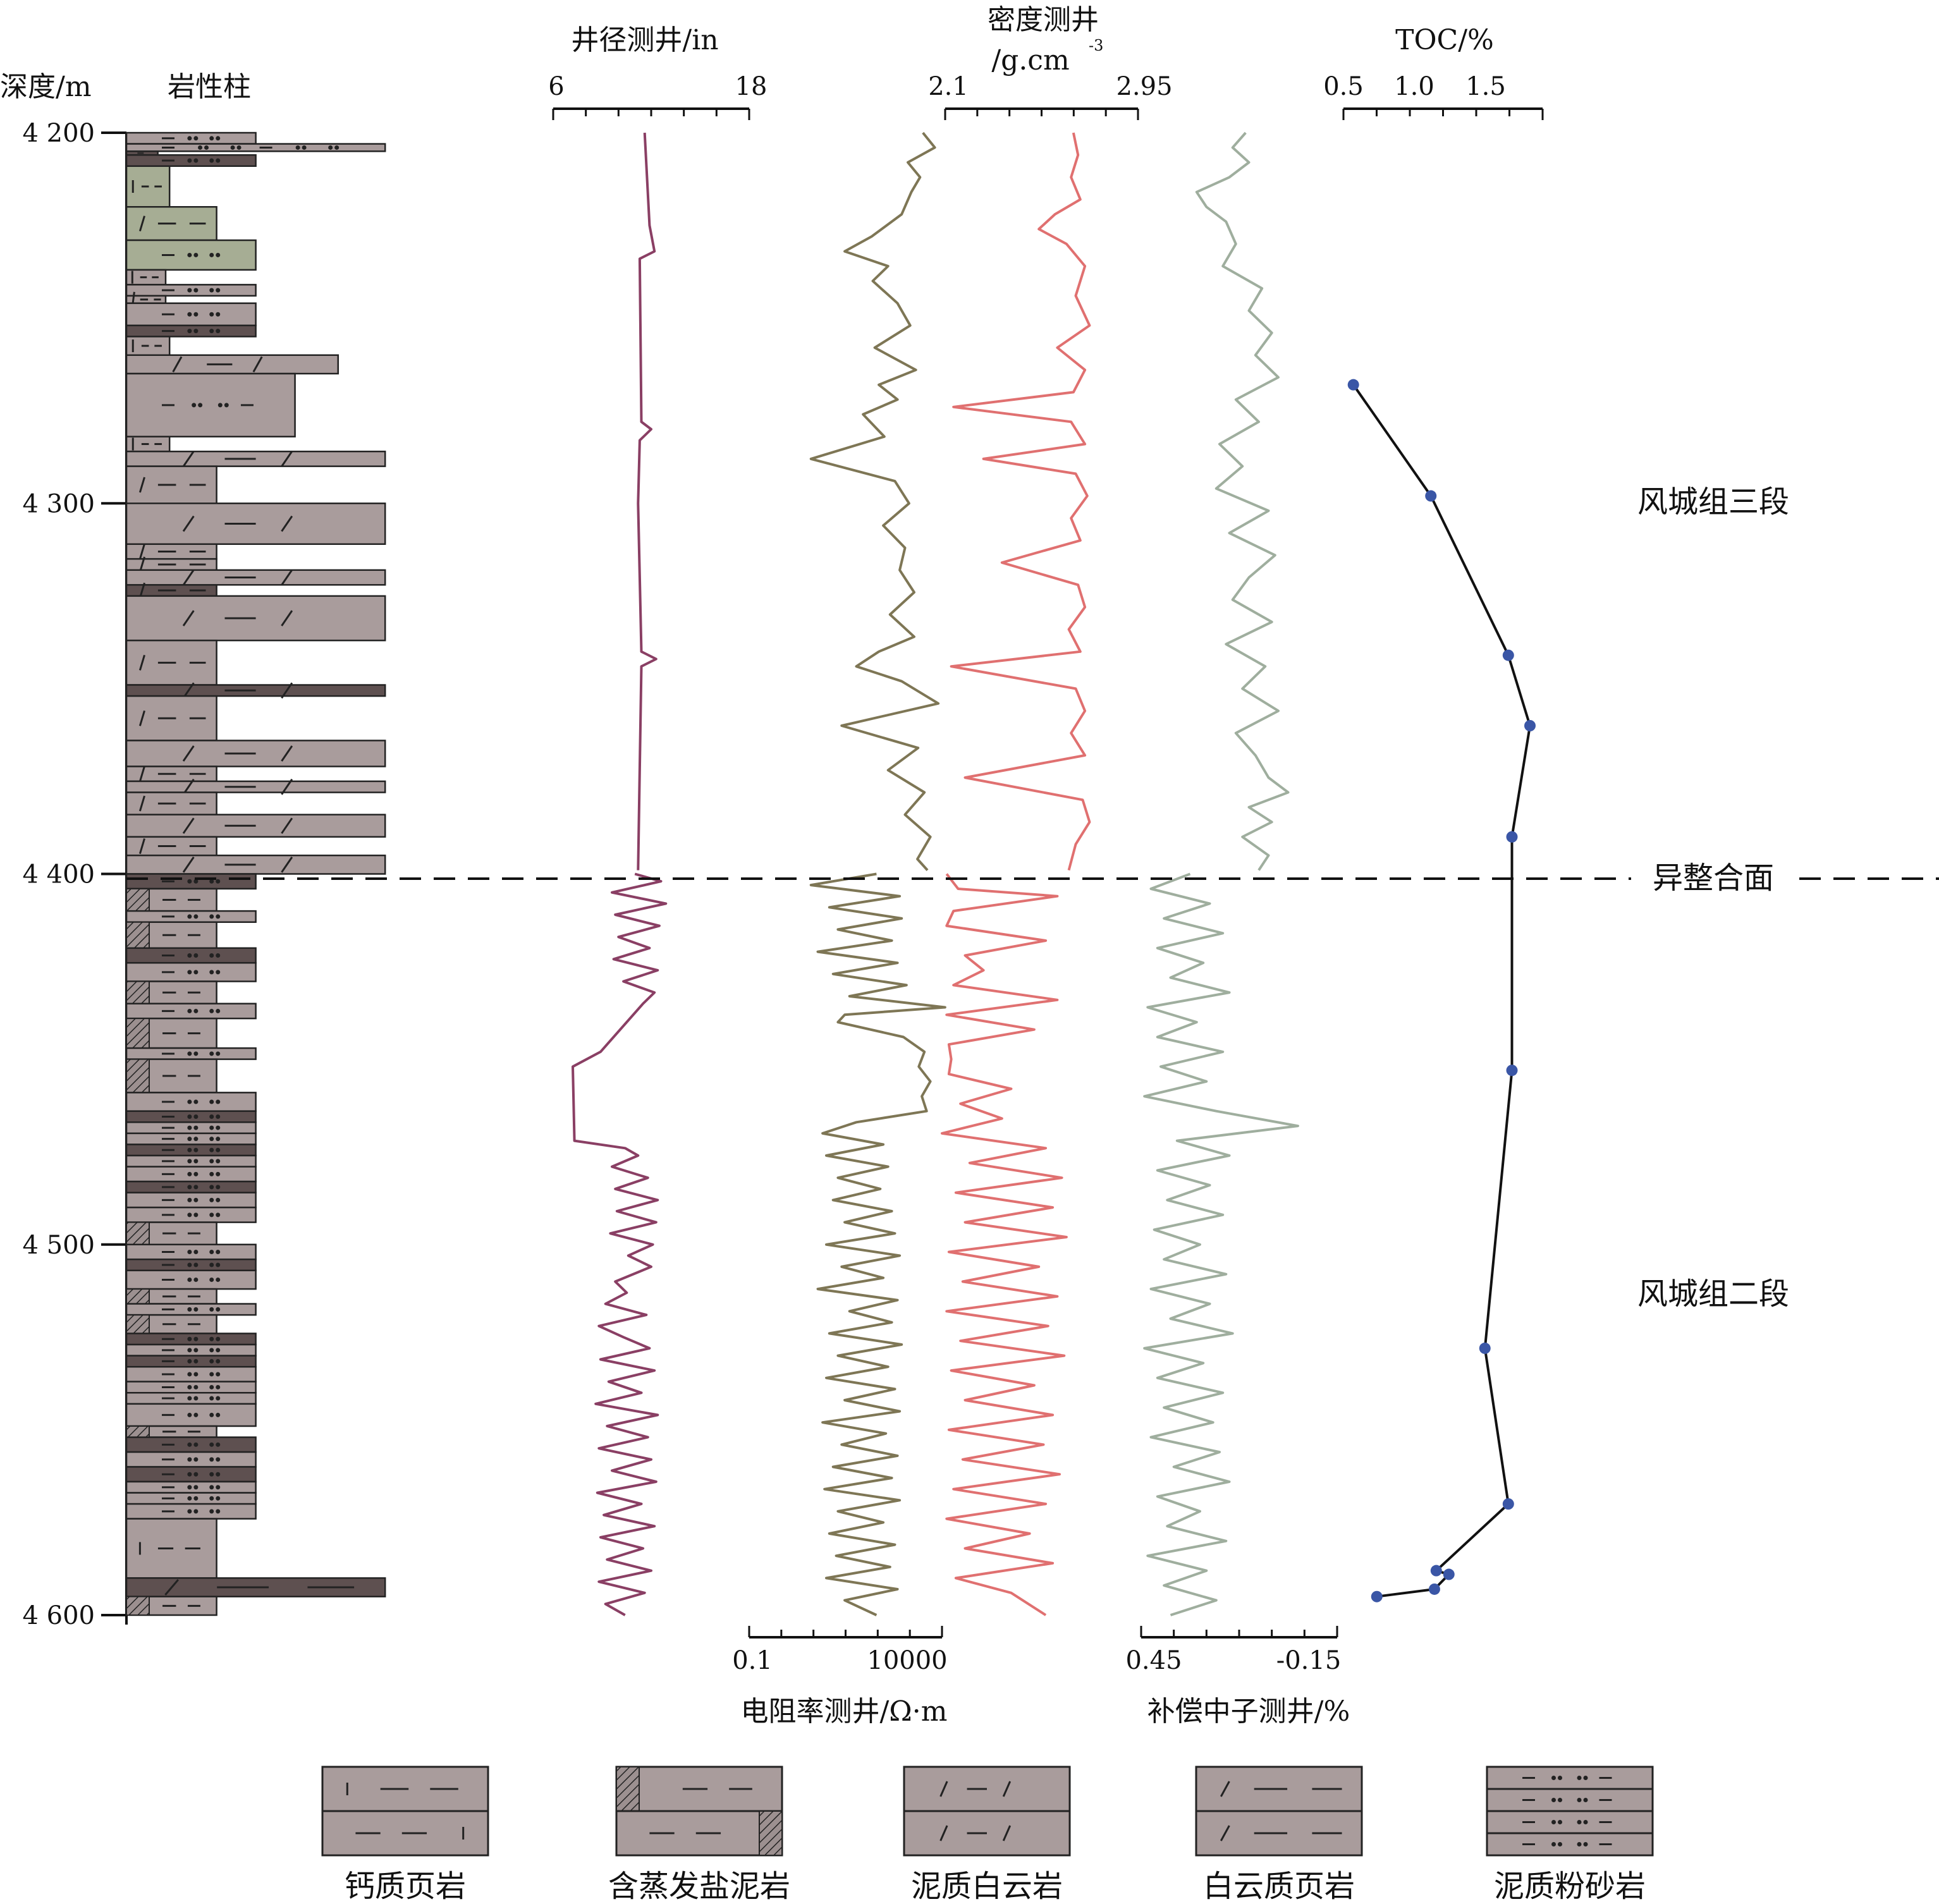 The width and height of the screenshot is (1939, 1904). What do you see at coordinates (752, 86) in the screenshot?
I see `caliper-scale-label: 18` at bounding box center [752, 86].